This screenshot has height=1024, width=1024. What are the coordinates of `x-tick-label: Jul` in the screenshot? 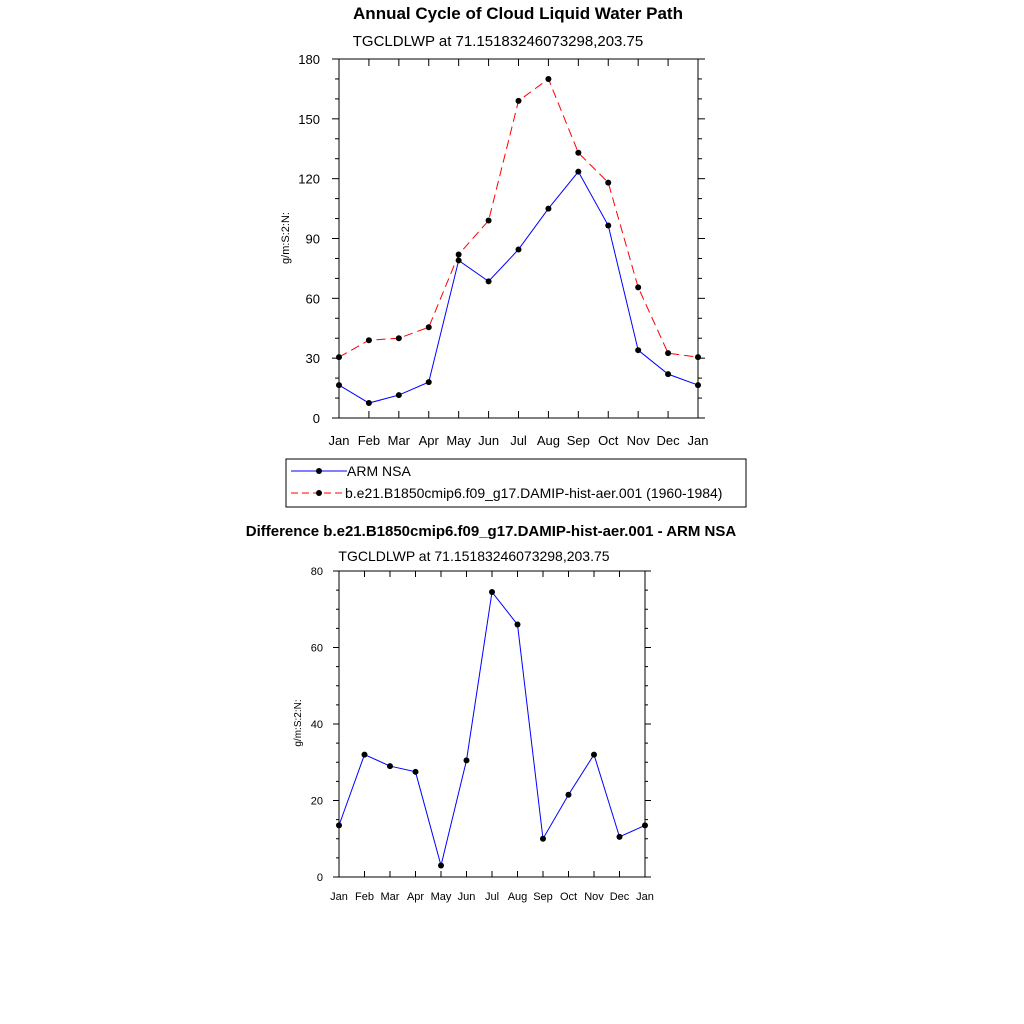 It's located at (492, 897).